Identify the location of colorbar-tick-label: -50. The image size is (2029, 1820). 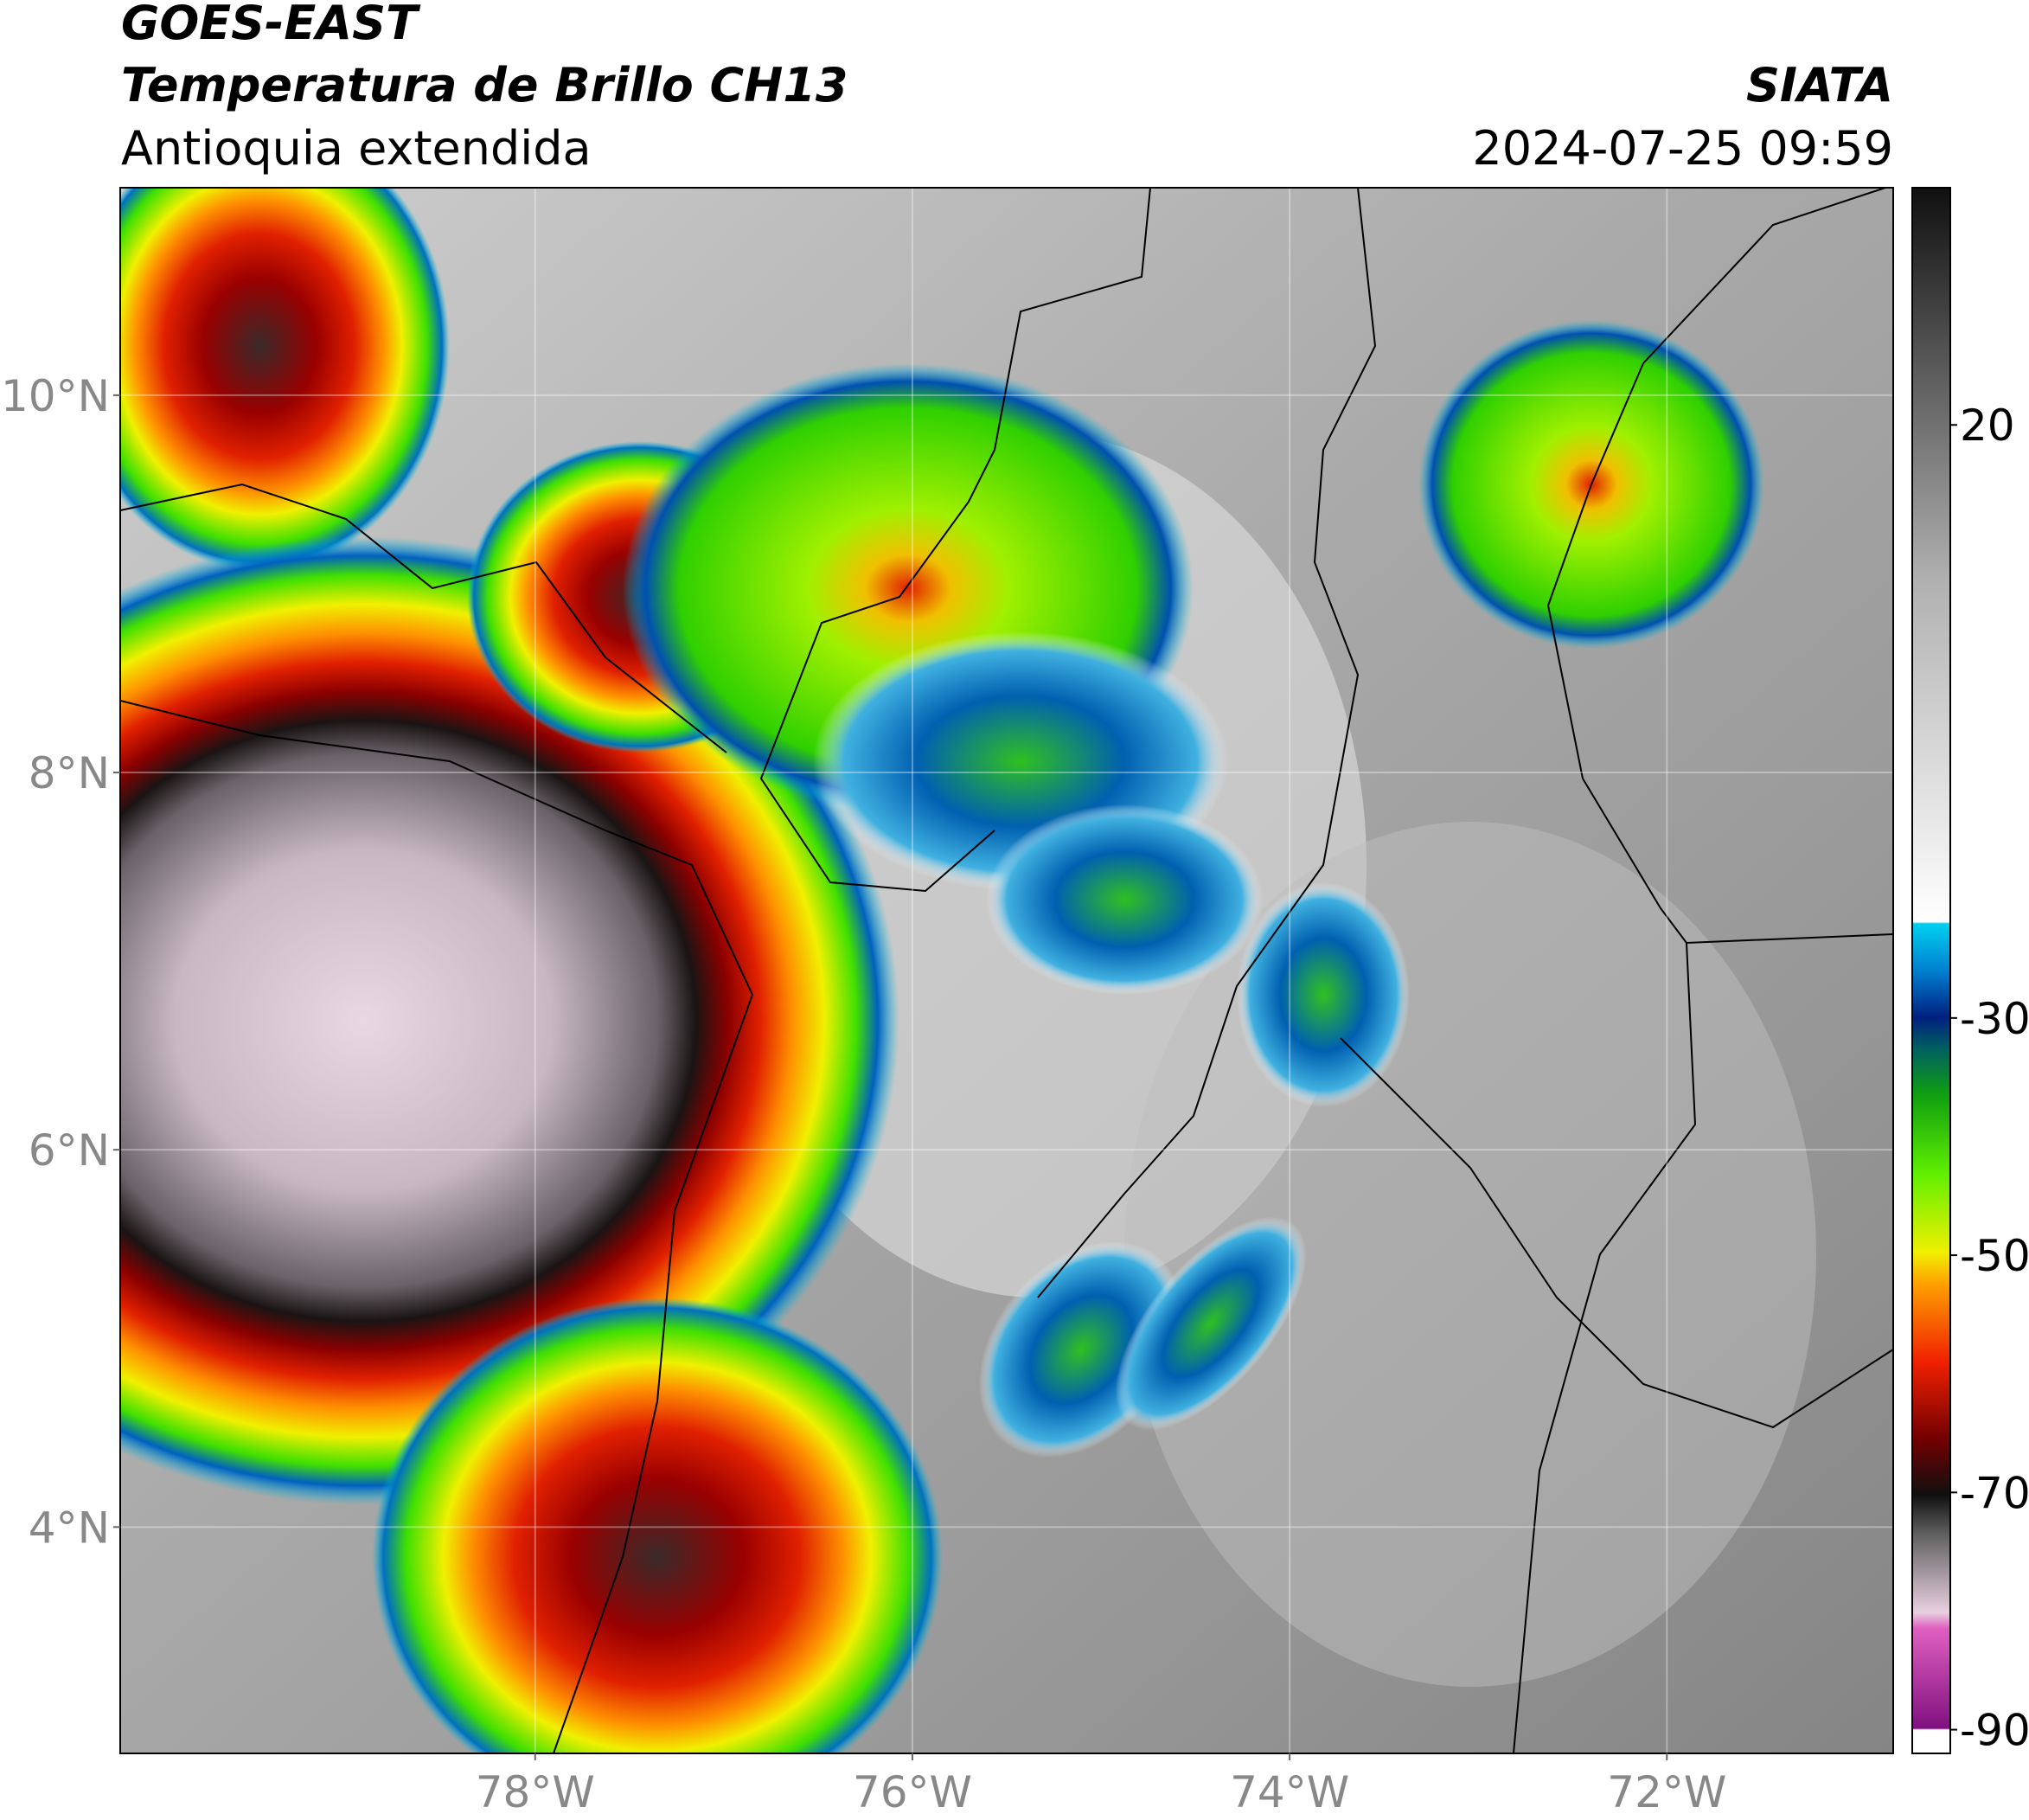
(1994, 1256).